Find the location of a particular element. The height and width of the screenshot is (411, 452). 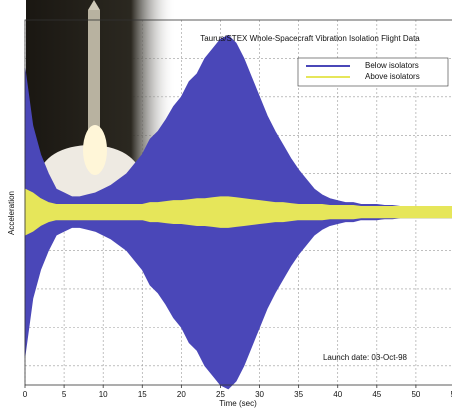

x-tick-label: 10 is located at coordinates (103, 394).